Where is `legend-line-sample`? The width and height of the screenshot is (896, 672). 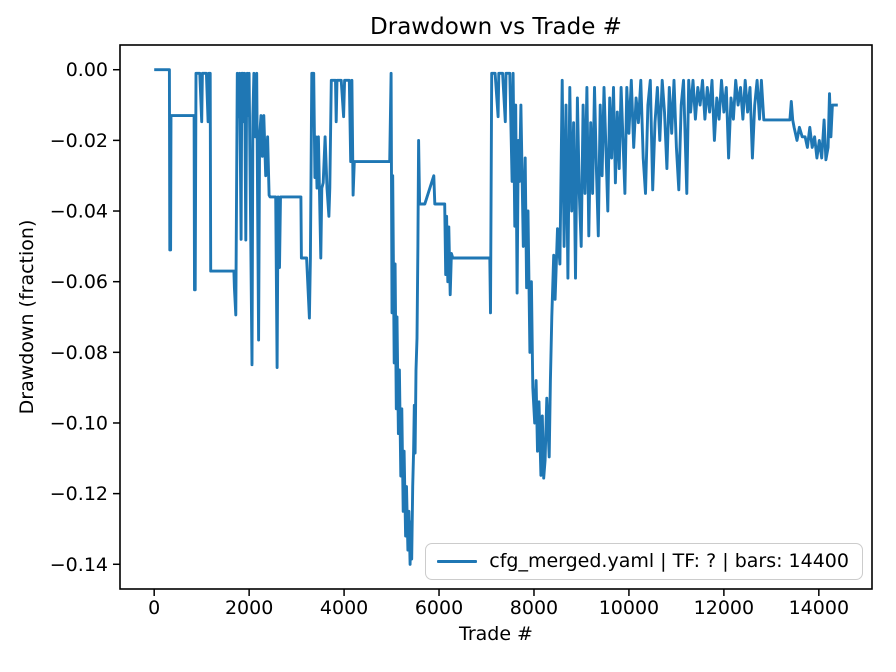 legend-line-sample is located at coordinates (457, 561).